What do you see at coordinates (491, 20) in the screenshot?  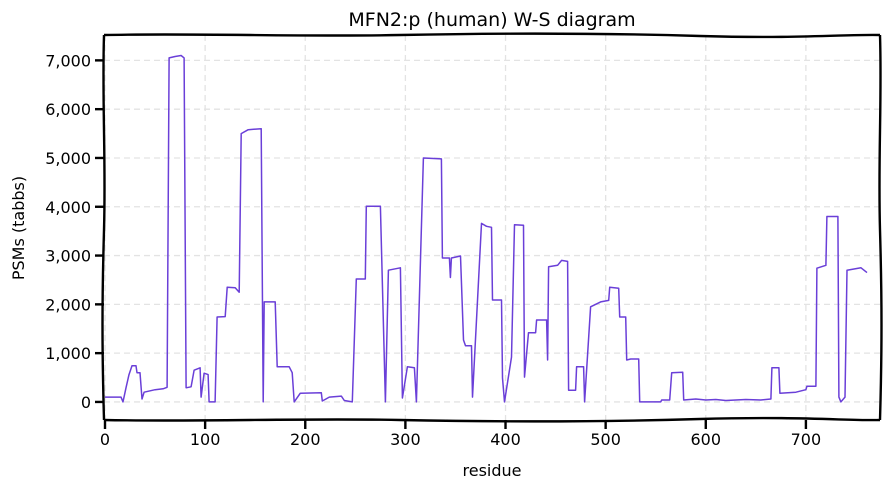 I see `chart-title: MFN2:p (human) W-S diagram` at bounding box center [491, 20].